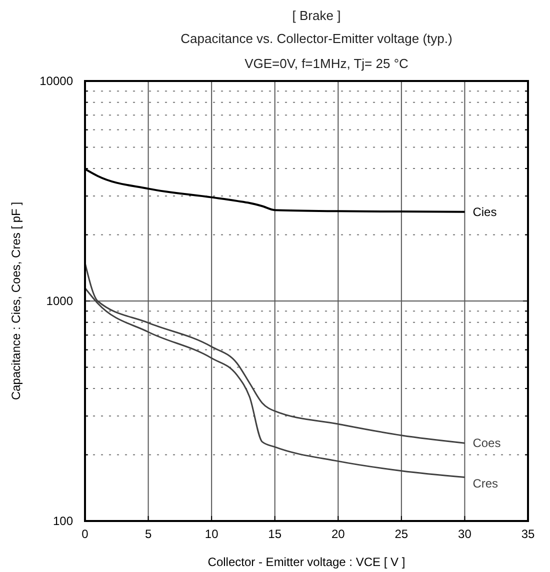 The width and height of the screenshot is (550, 572). What do you see at coordinates (85, 534) in the screenshot?
I see `x-tick-label: 0` at bounding box center [85, 534].